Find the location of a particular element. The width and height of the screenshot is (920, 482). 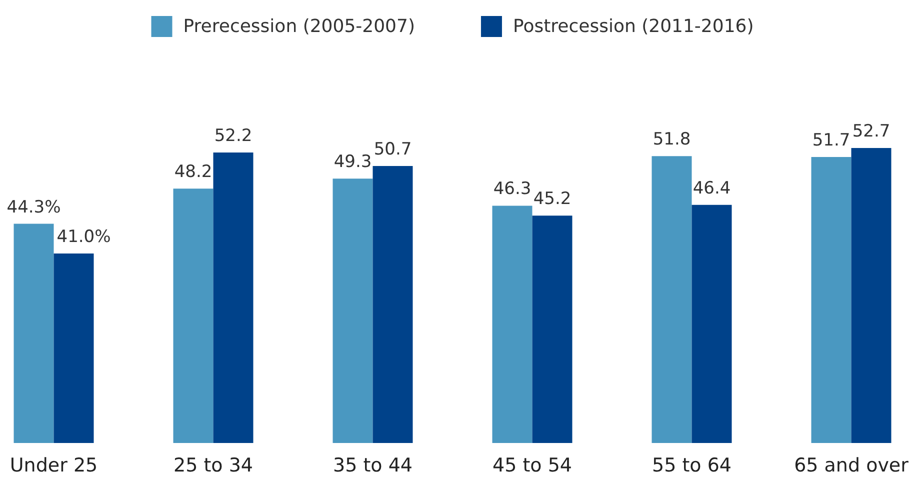

data-label: 46.4 is located at coordinates (711, 188).